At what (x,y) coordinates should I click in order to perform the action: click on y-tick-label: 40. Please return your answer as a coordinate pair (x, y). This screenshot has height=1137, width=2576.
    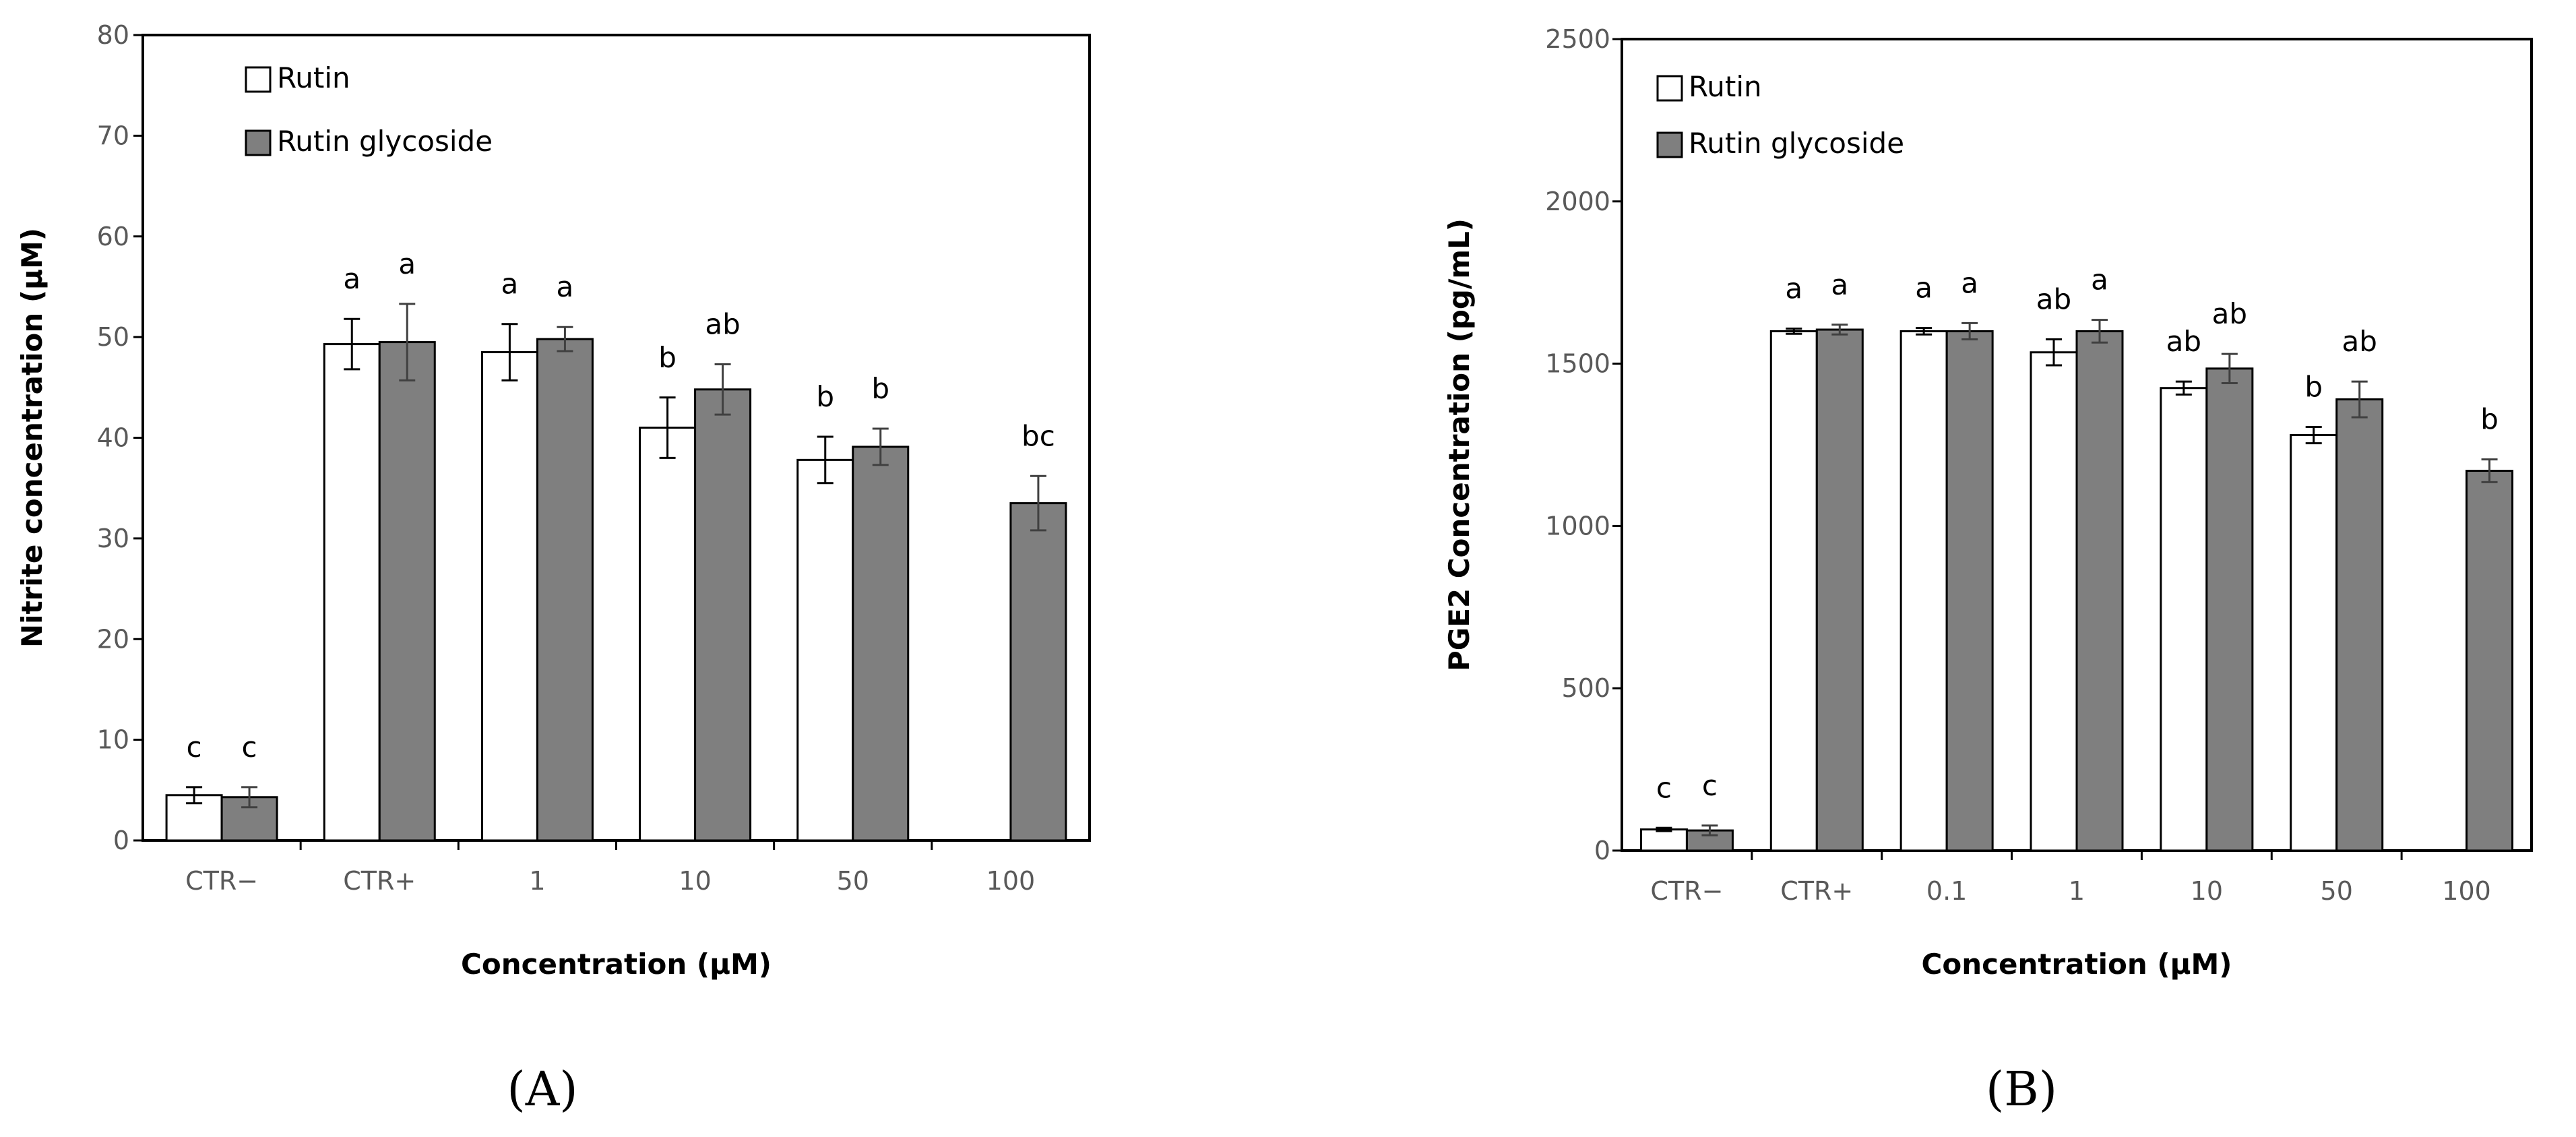
    Looking at the image, I should click on (113, 438).